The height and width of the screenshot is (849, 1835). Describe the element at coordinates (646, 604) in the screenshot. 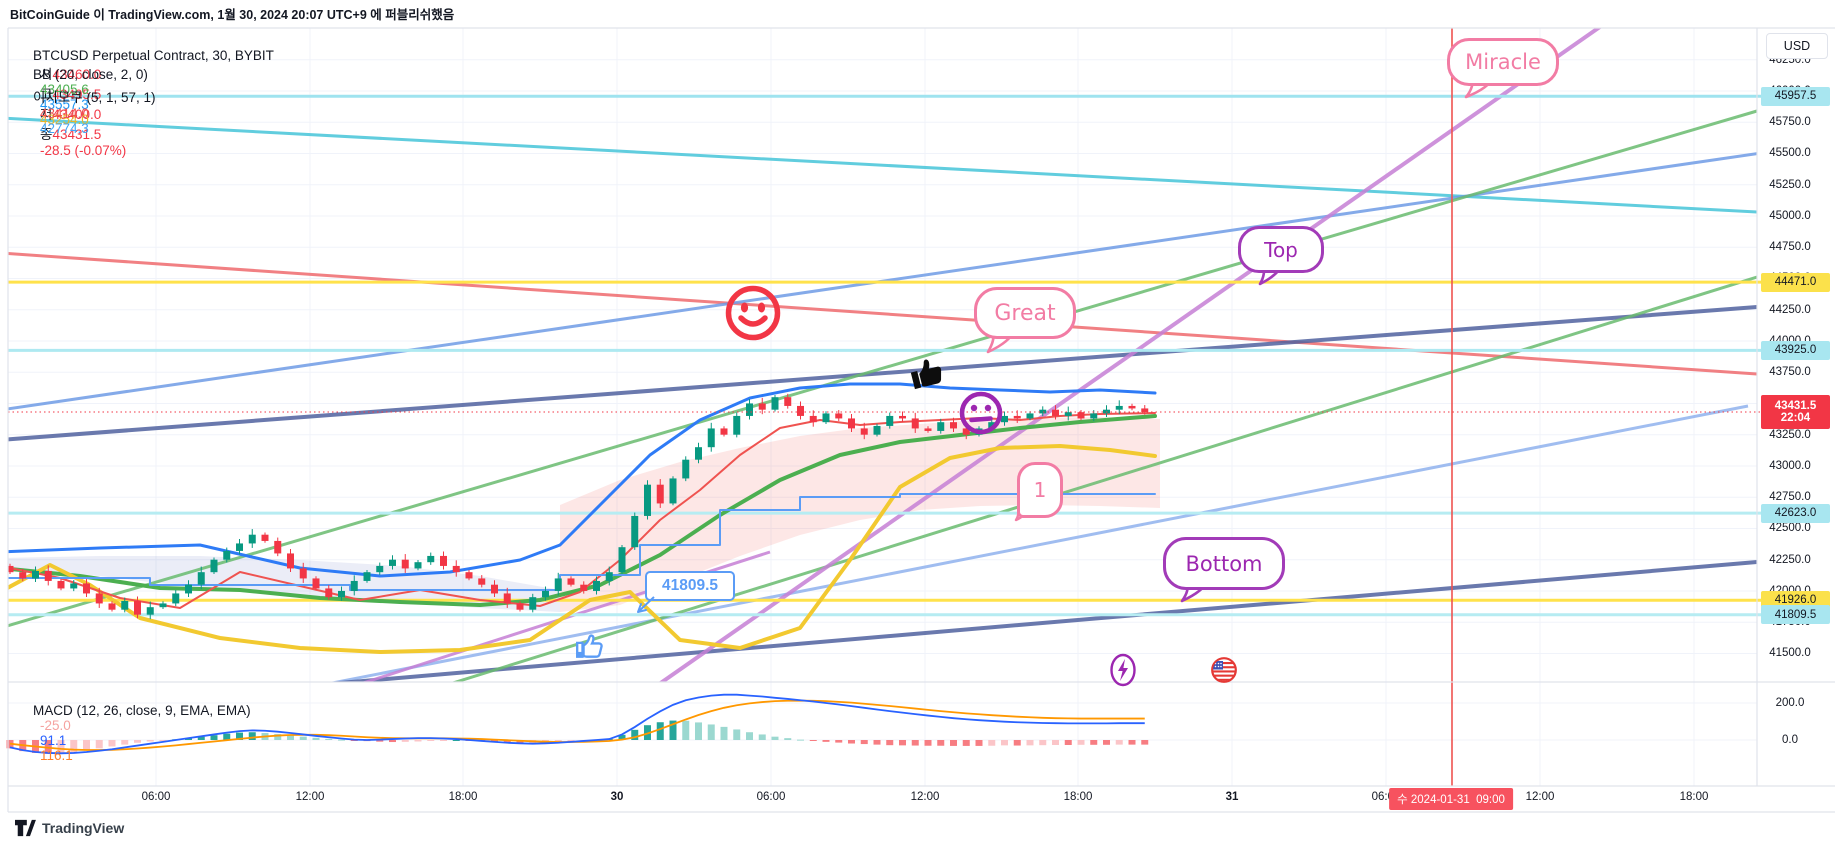

I see `callout-arrow` at that location.